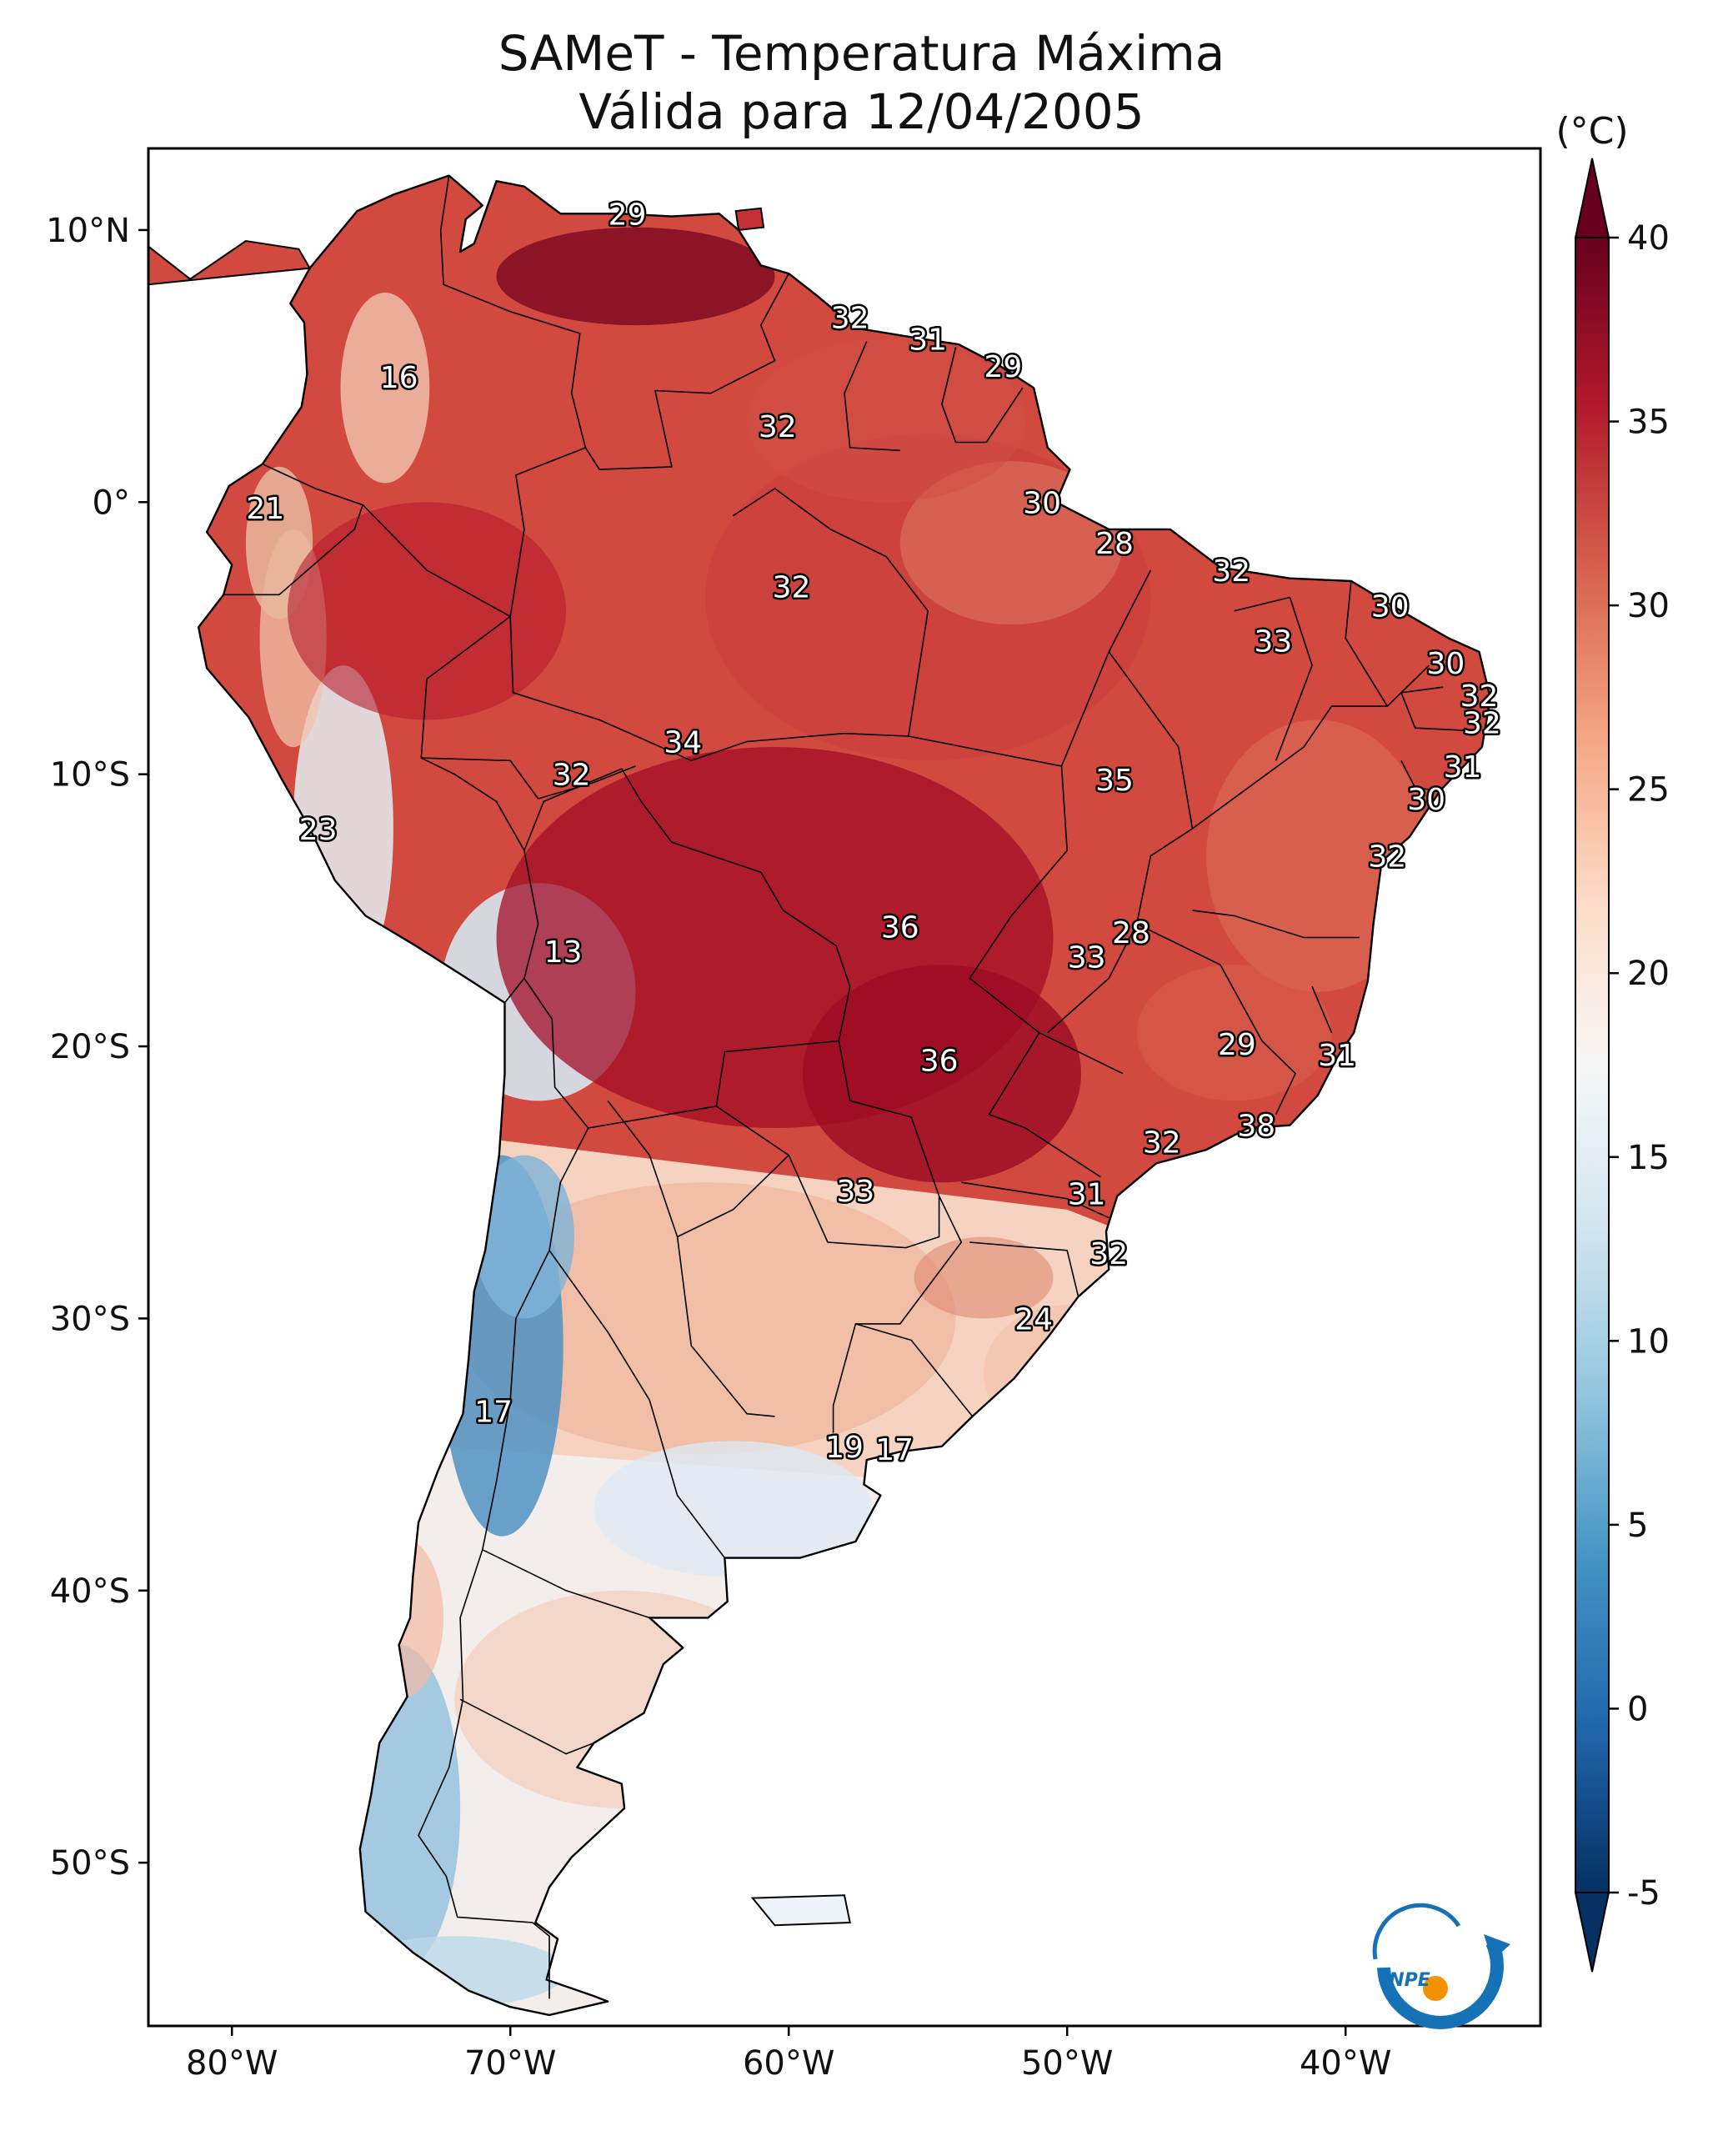  Describe the element at coordinates (1648, 239) in the screenshot. I see `colorbar-tick-label: 40` at that location.